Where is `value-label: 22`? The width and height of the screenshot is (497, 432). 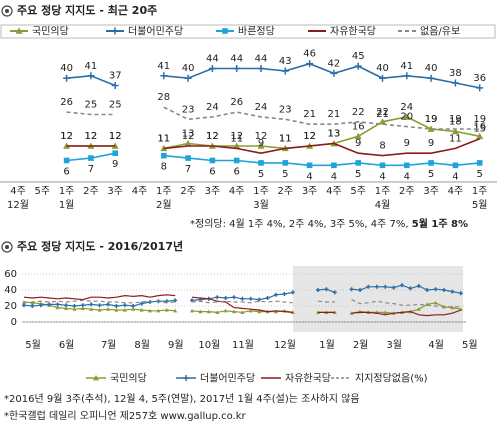 value-label: 22 is located at coordinates (382, 112).